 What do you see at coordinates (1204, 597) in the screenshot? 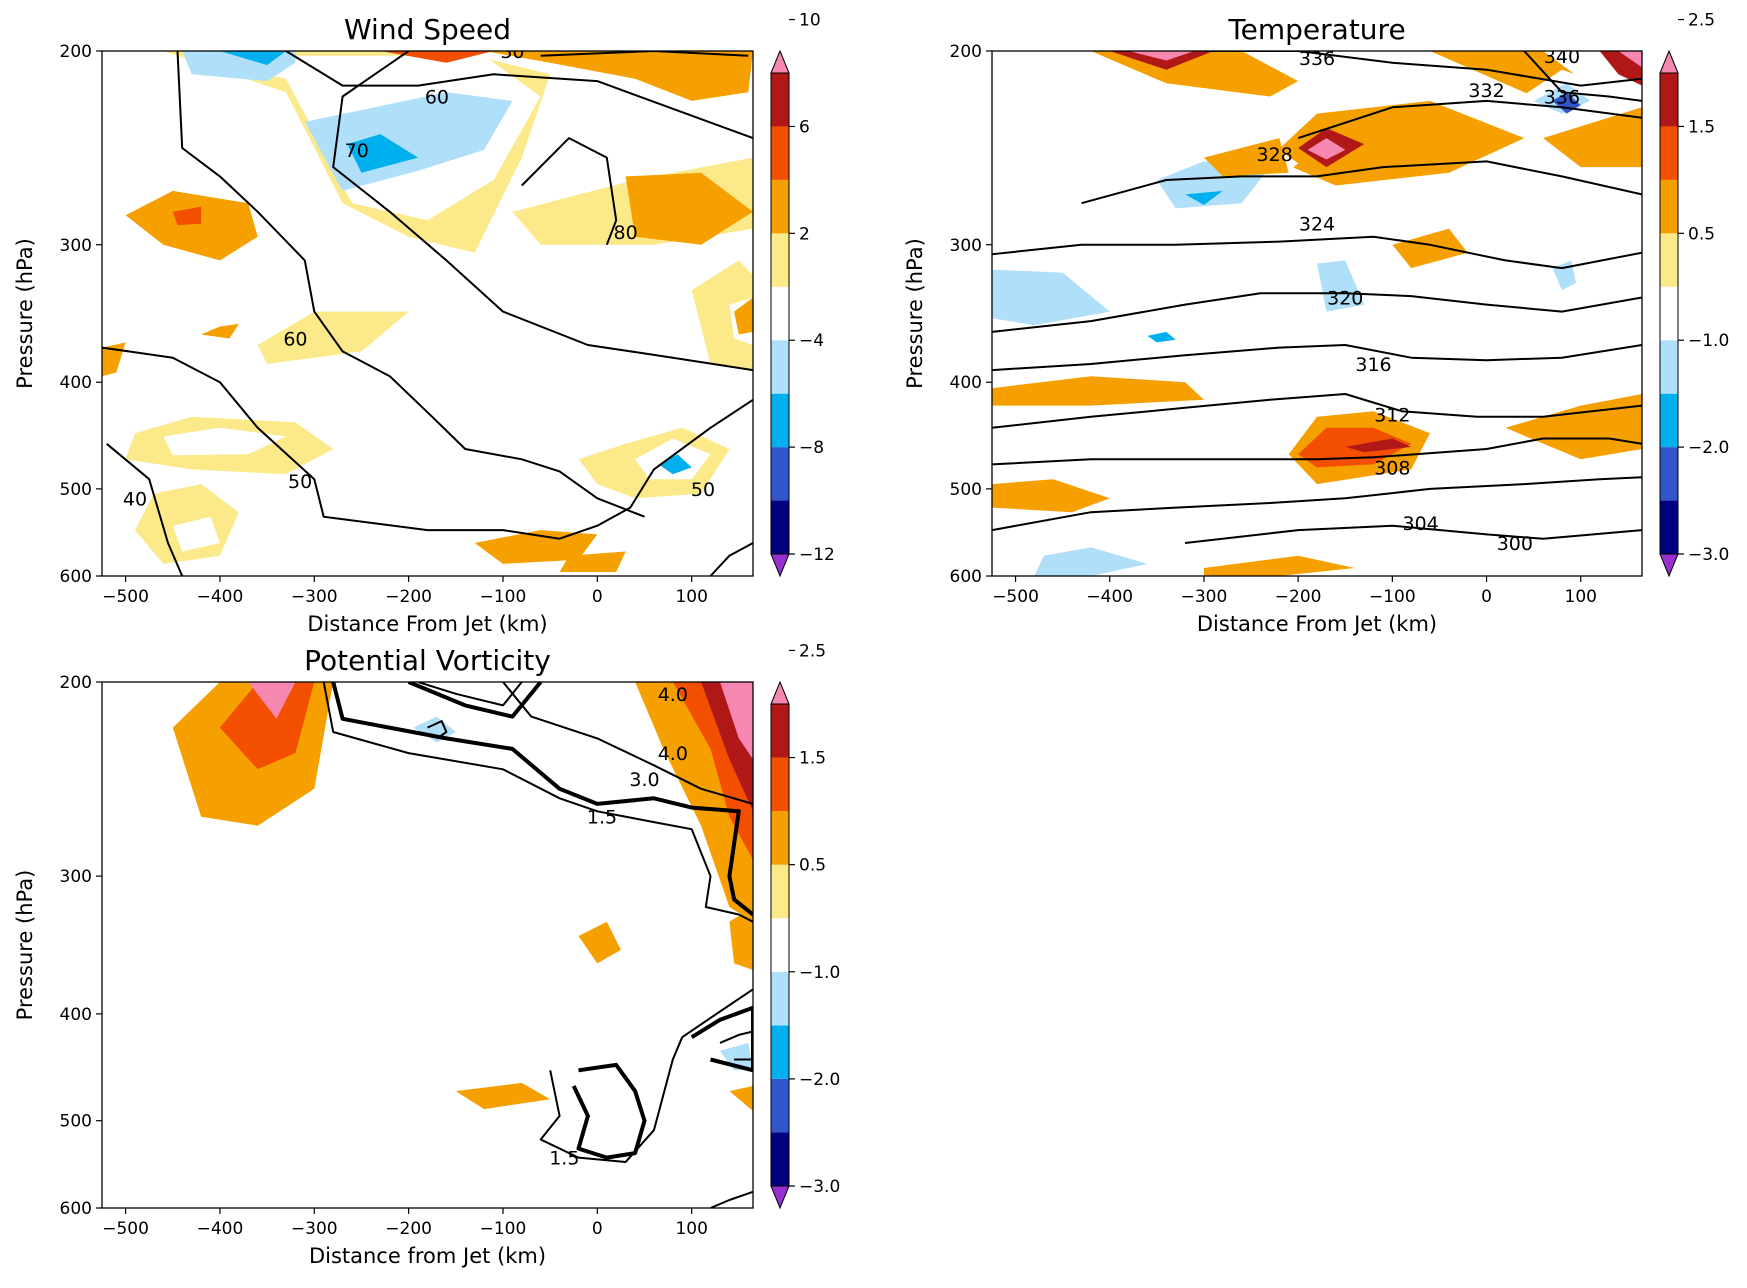
I see `x-tick-label: −300` at bounding box center [1204, 597].